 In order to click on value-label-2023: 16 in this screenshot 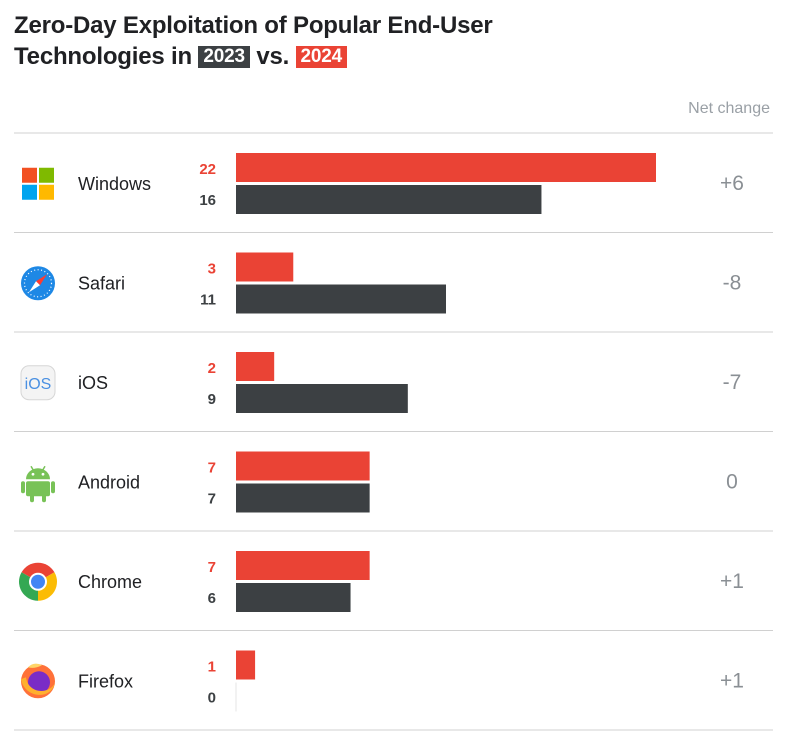, I will do `click(207, 200)`.